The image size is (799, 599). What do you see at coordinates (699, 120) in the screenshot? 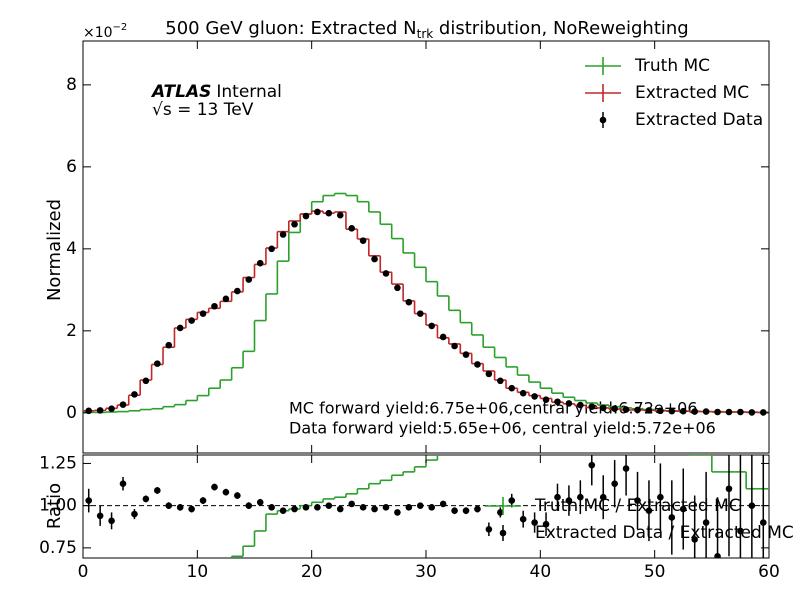
I see `legend-label: Extracted Data` at bounding box center [699, 120].